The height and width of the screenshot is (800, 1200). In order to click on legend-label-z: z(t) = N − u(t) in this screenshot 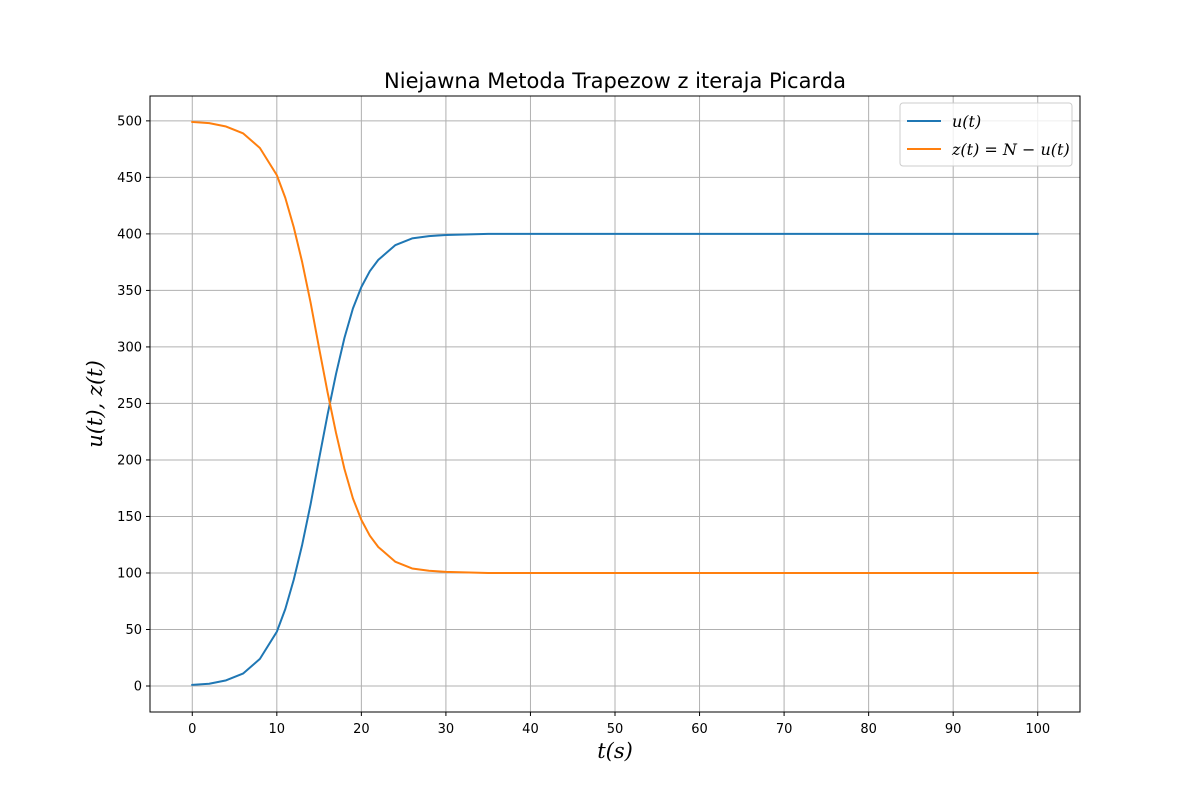, I will do `click(1010, 149)`.